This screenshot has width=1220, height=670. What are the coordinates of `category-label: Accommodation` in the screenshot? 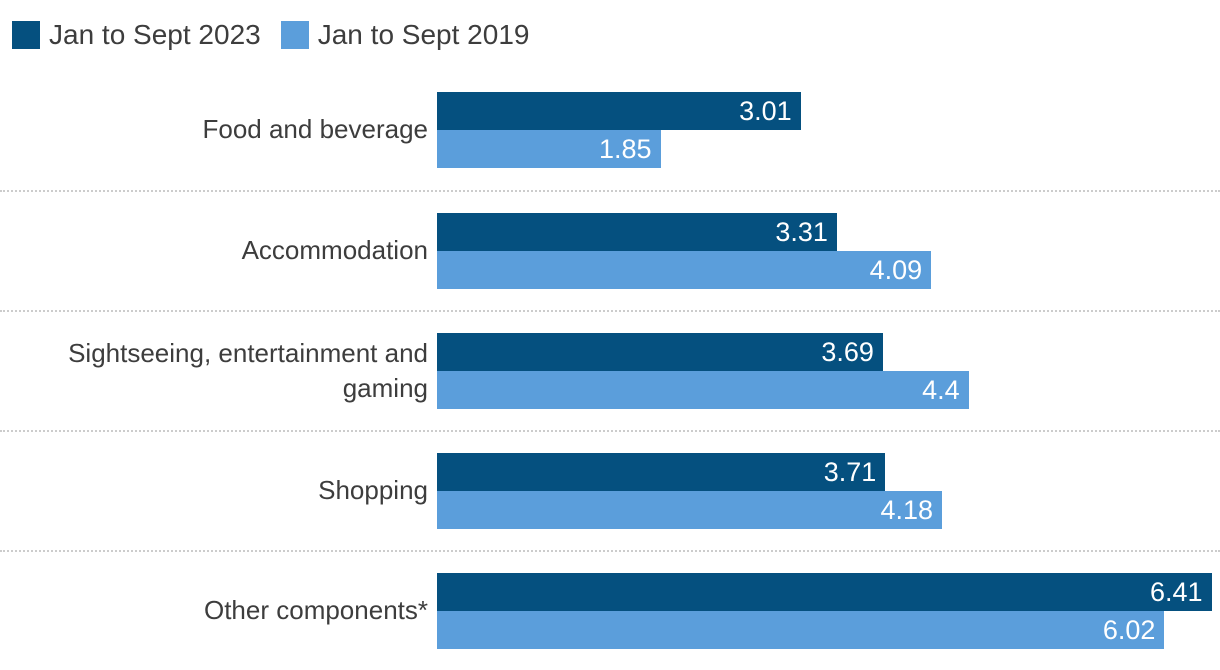 It's located at (334, 250).